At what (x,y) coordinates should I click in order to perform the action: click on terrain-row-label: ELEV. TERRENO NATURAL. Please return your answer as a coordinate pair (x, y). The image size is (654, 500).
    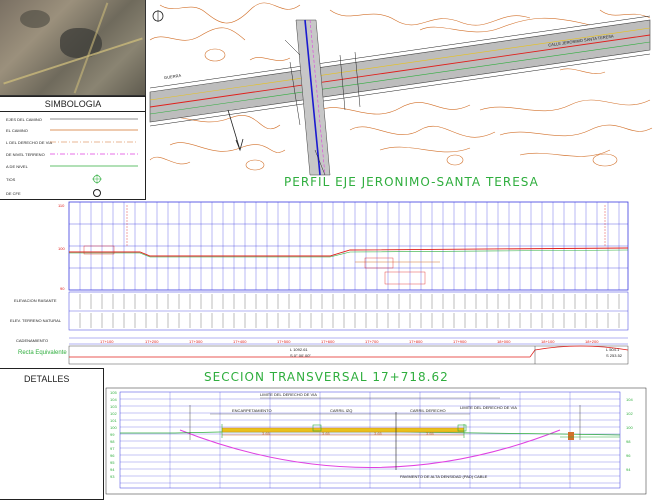
    Looking at the image, I should click on (36, 320).